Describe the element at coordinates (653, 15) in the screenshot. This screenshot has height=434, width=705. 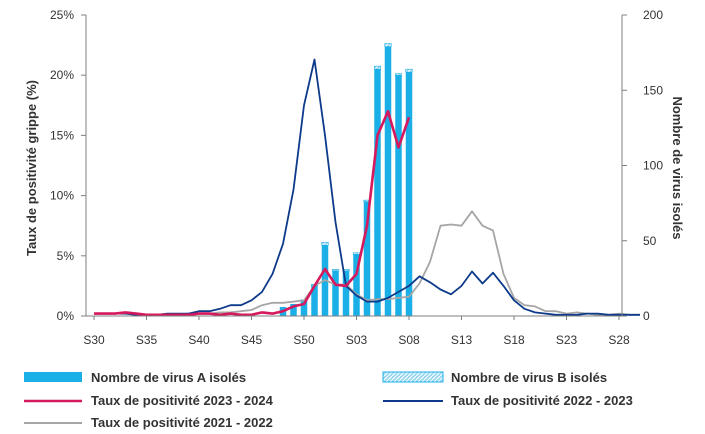
I see `right-tick-label: 200` at that location.